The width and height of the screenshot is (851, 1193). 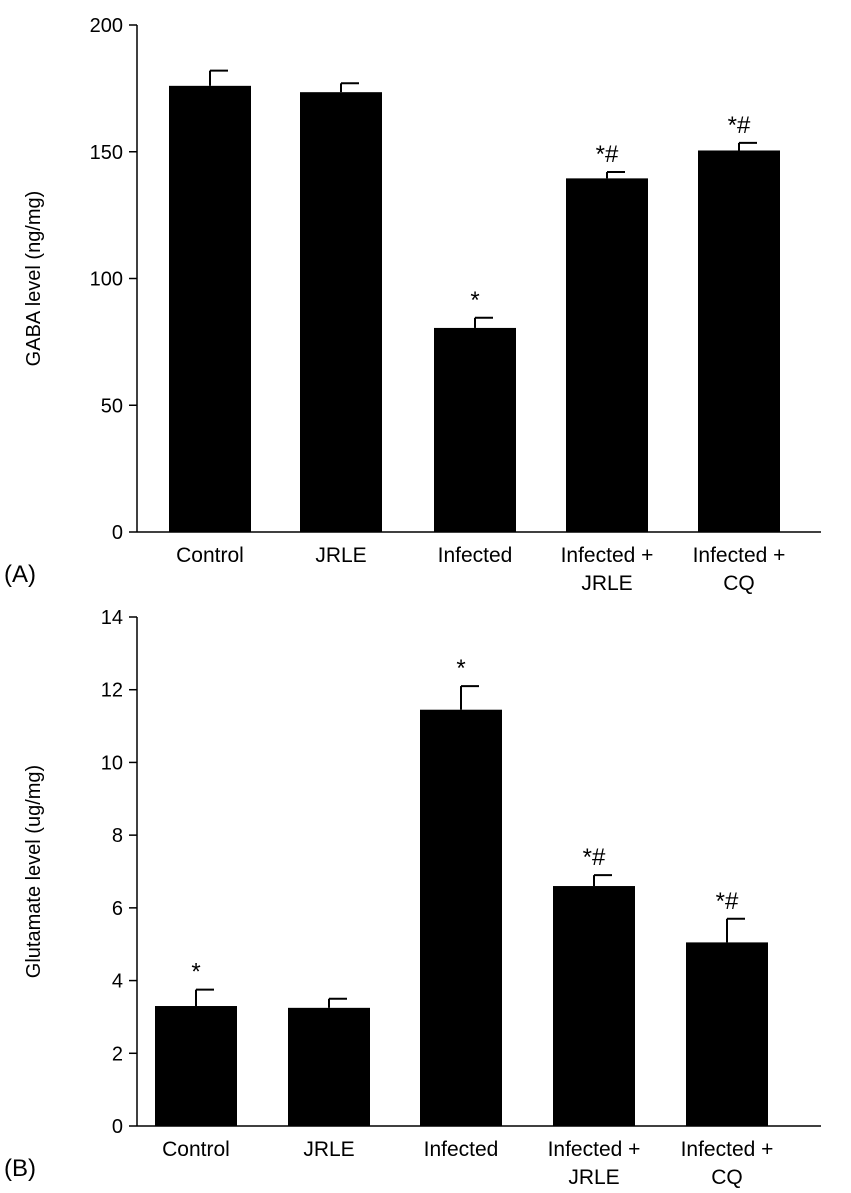 I want to click on y-tick-label: 6, so click(x=117, y=909).